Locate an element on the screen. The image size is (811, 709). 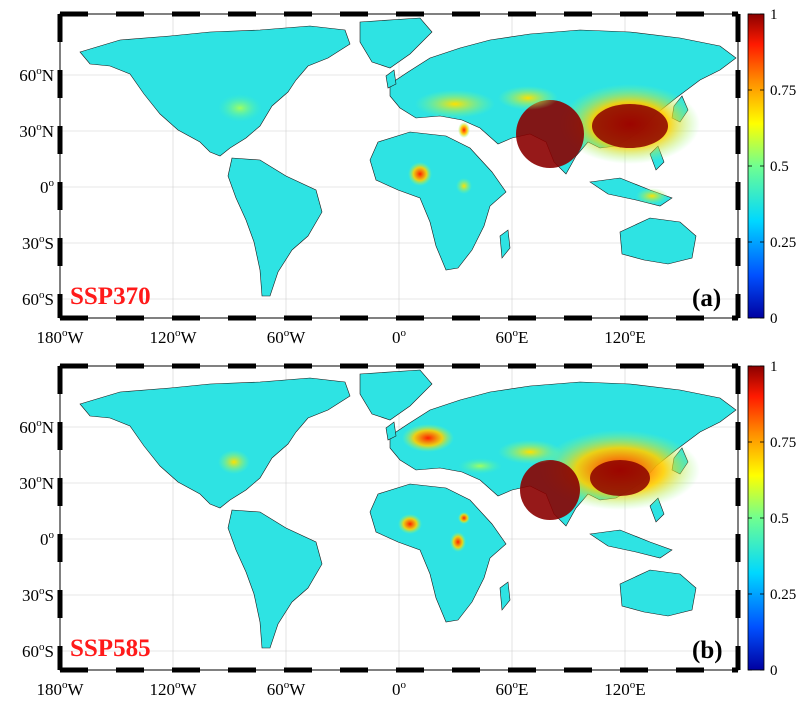
panel-label: (a) is located at coordinates (706, 298).